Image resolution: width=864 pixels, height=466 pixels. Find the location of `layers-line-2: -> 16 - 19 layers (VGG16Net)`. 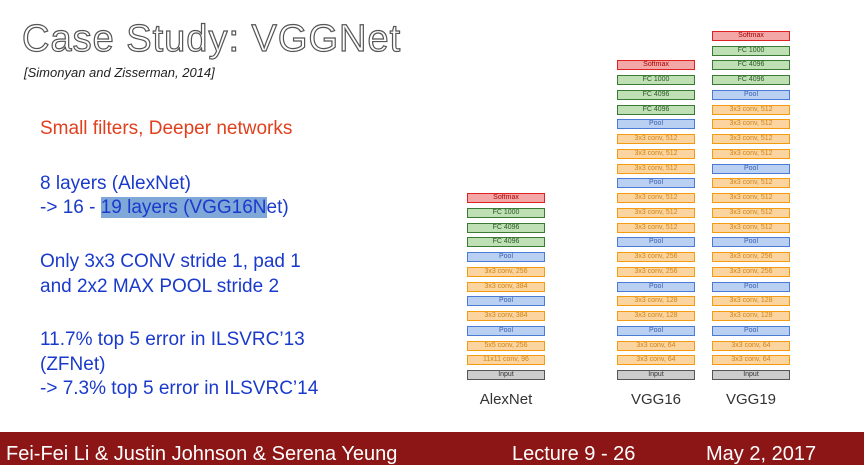

layers-line-2: -> 16 - 19 layers (VGG16Net) is located at coordinates (164, 208).